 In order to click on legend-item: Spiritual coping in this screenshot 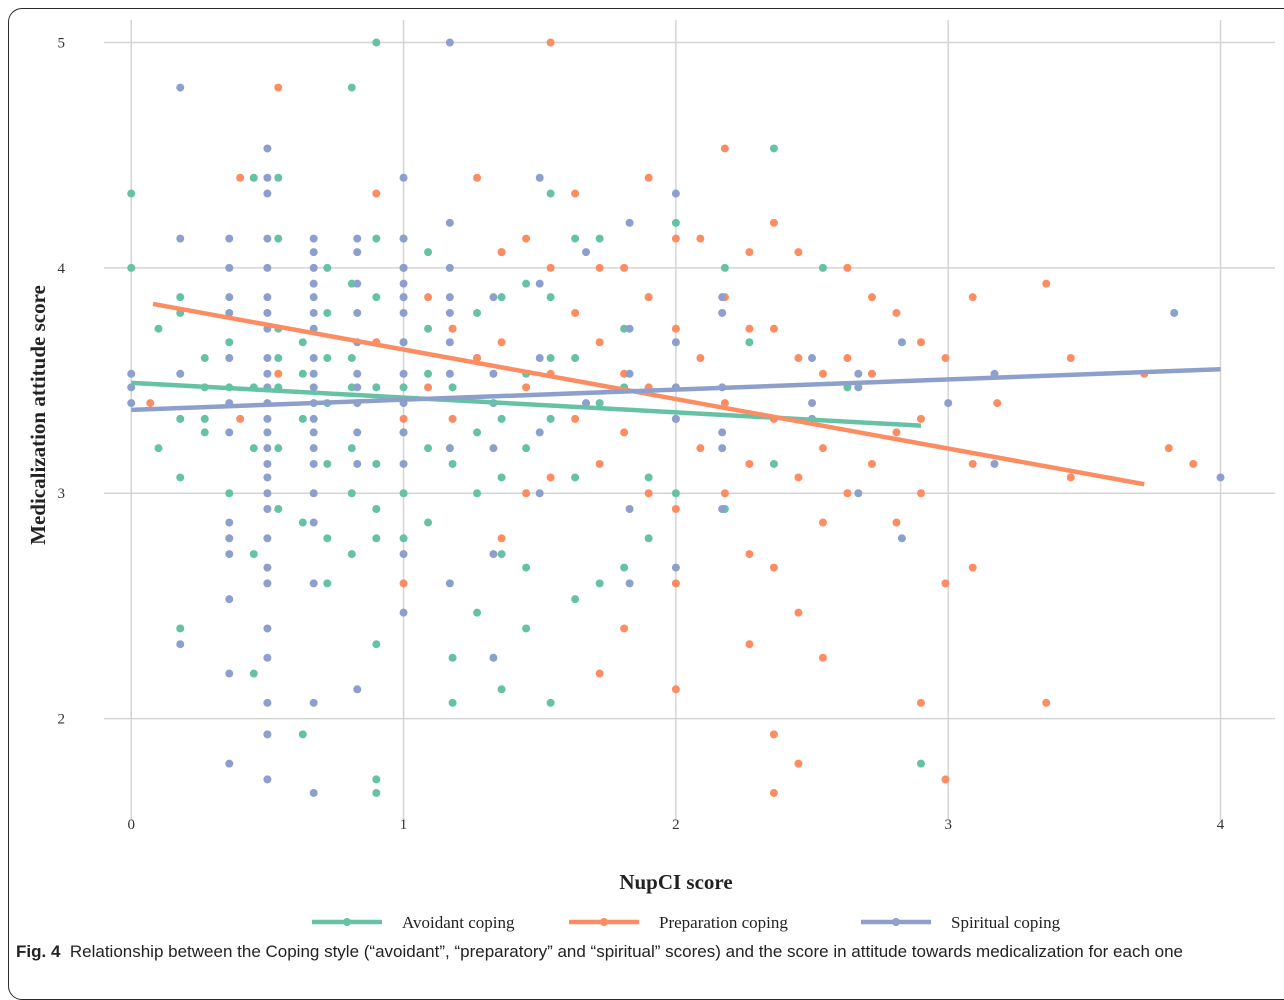, I will do `click(961, 922)`.